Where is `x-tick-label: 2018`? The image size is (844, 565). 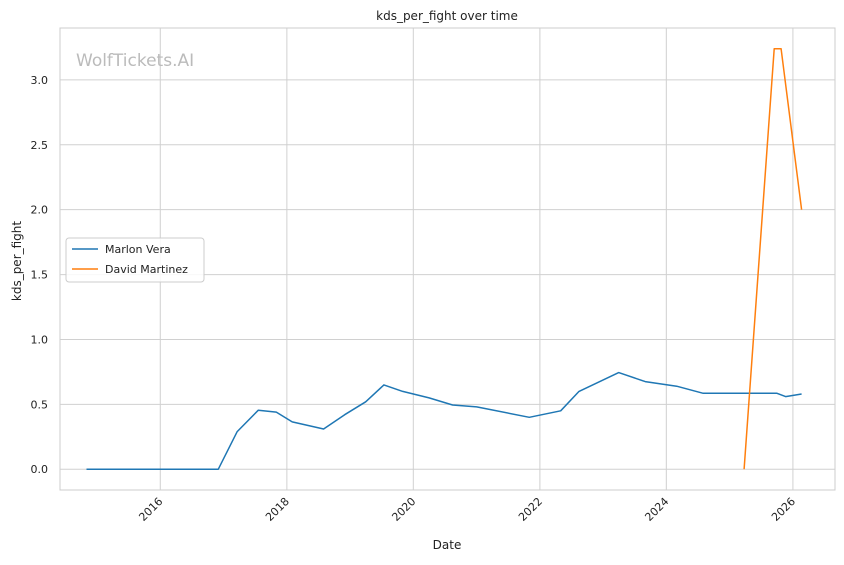
x-tick-label: 2018 is located at coordinates (277, 509).